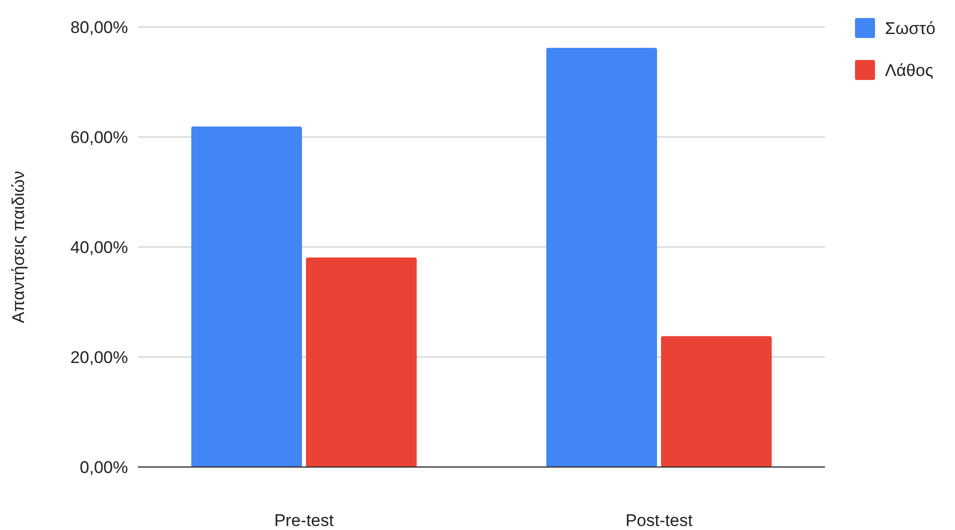  Describe the element at coordinates (304, 520) in the screenshot. I see `x-tick-label: Pre-test` at that location.